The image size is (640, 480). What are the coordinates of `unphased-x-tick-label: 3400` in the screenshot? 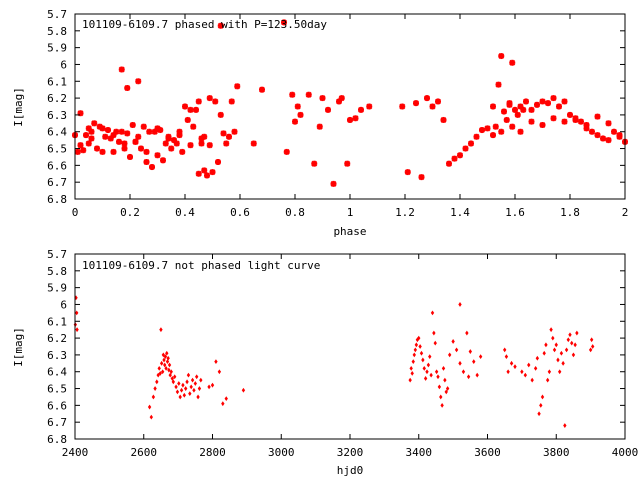 It's located at (419, 452).